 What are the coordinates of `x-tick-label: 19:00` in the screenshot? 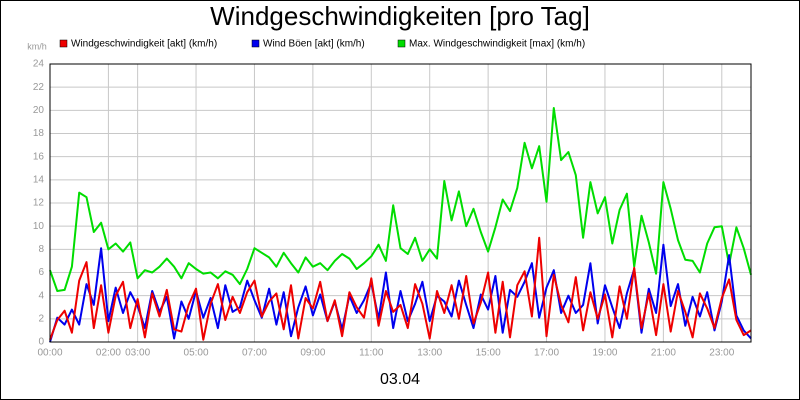 It's located at (604, 353).